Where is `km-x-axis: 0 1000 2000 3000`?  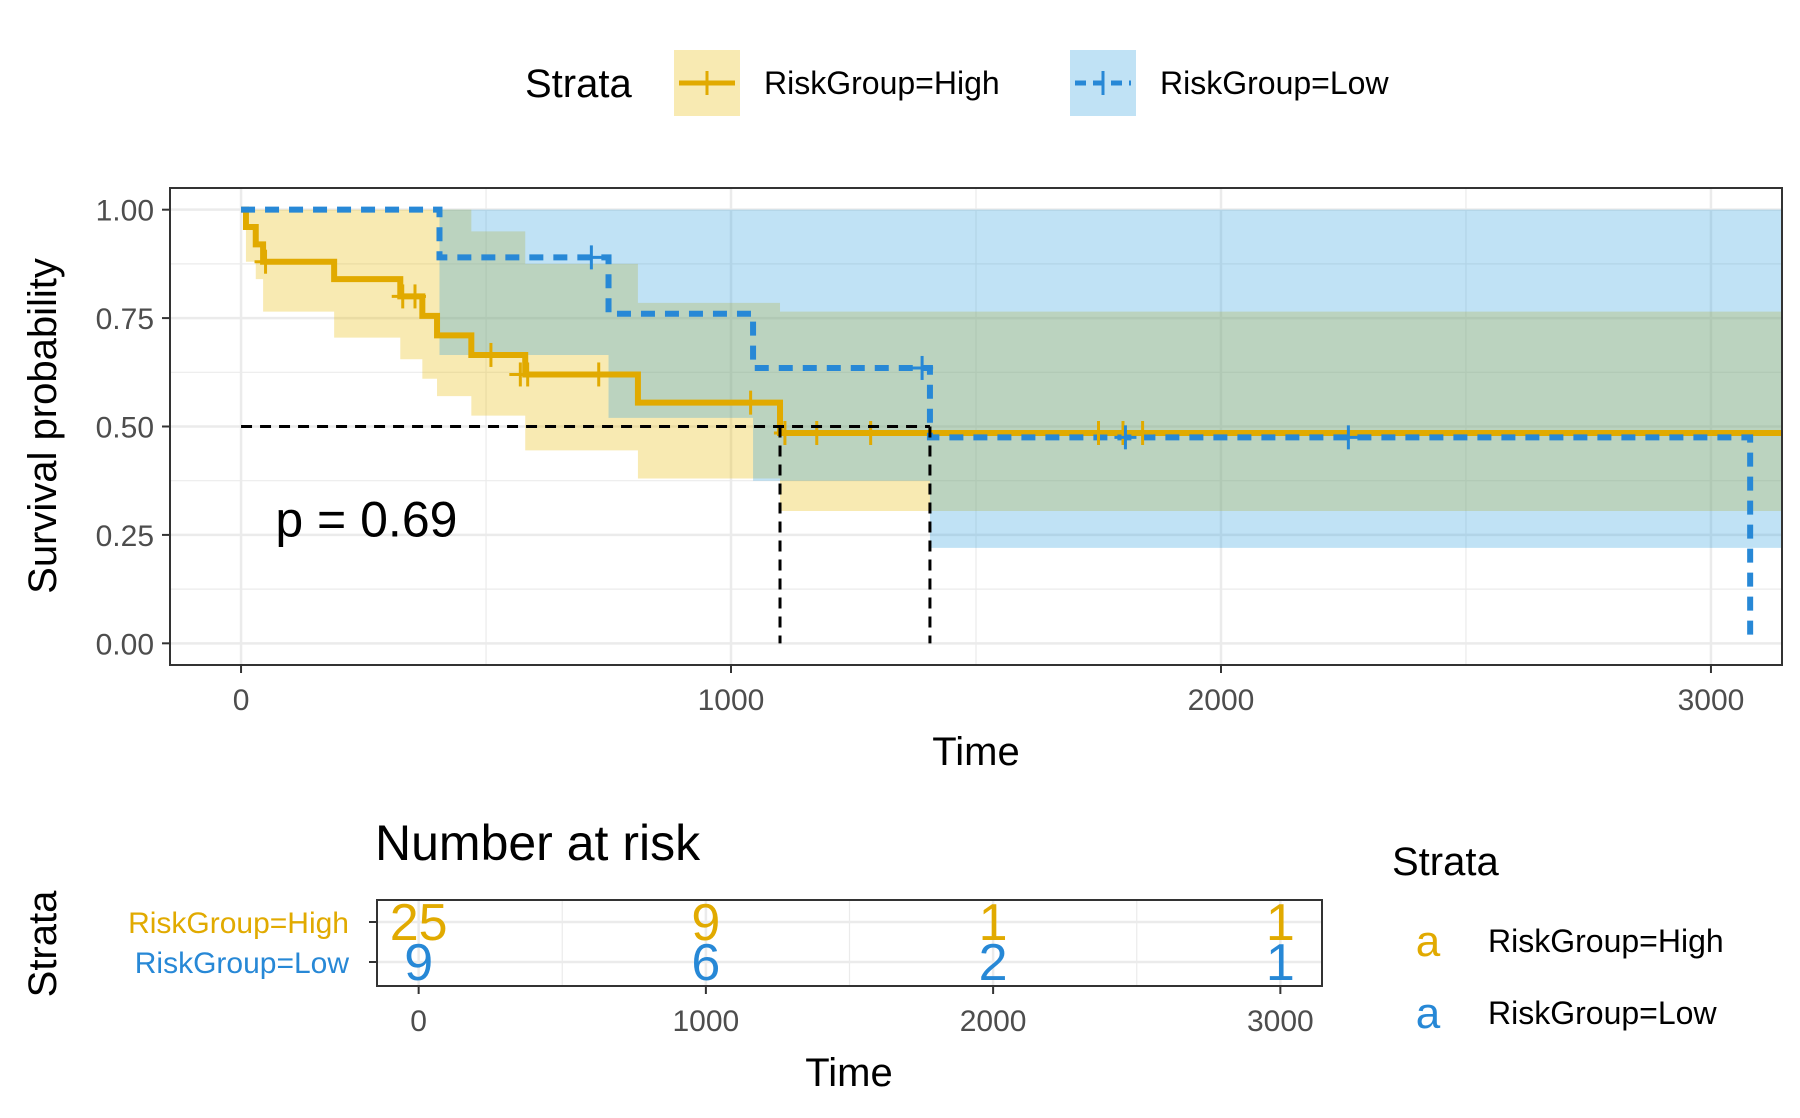
km-x-axis: 0 1000 2000 3000 is located at coordinates (989, 691).